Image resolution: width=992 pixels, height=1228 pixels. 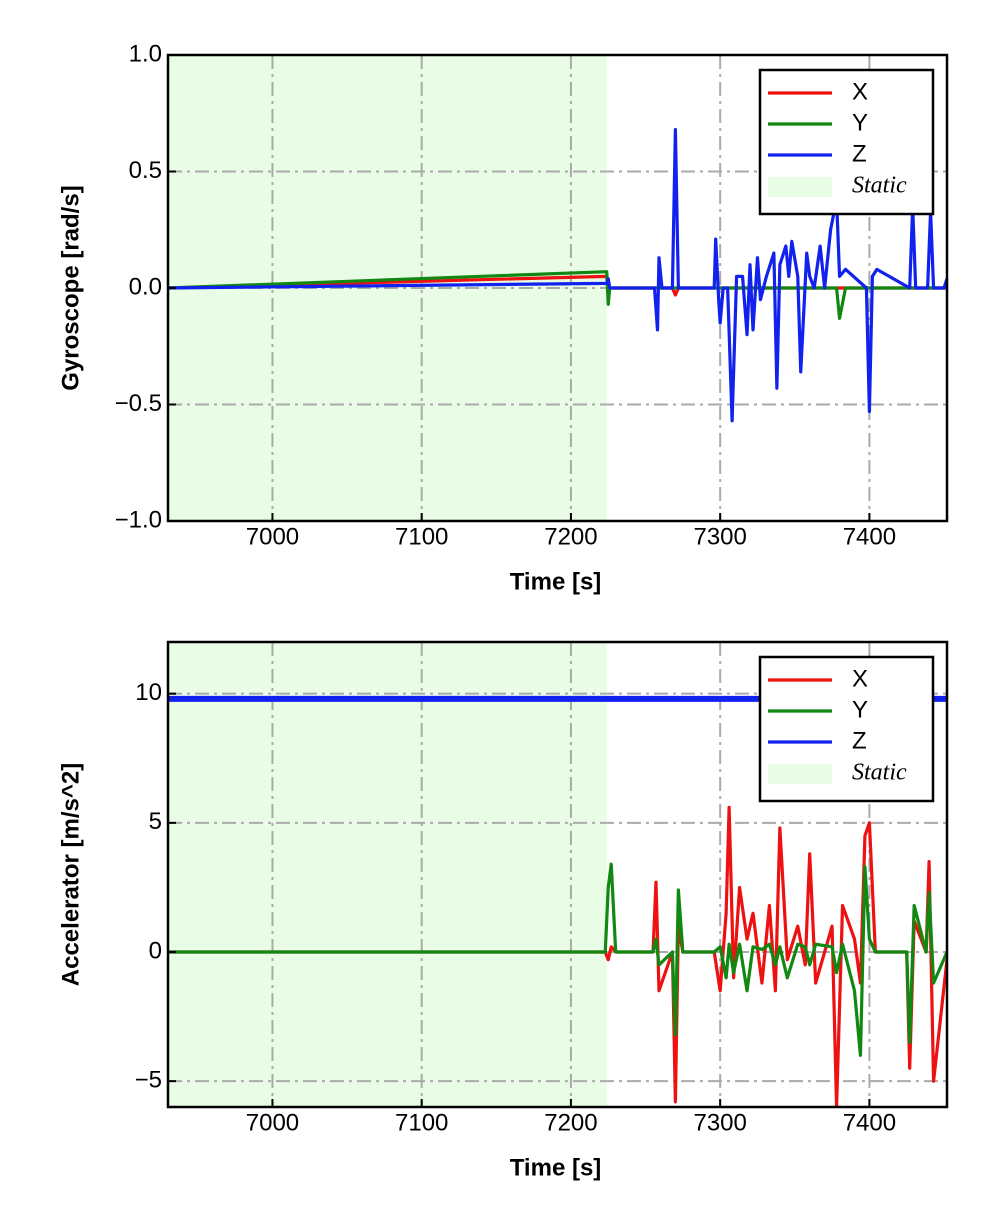 I want to click on y-tick-label: −0.5, so click(x=138, y=403).